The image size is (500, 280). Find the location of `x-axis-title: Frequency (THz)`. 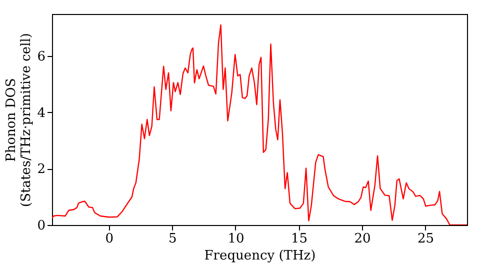

x-axis-title: Frequency (THz) is located at coordinates (260, 256).